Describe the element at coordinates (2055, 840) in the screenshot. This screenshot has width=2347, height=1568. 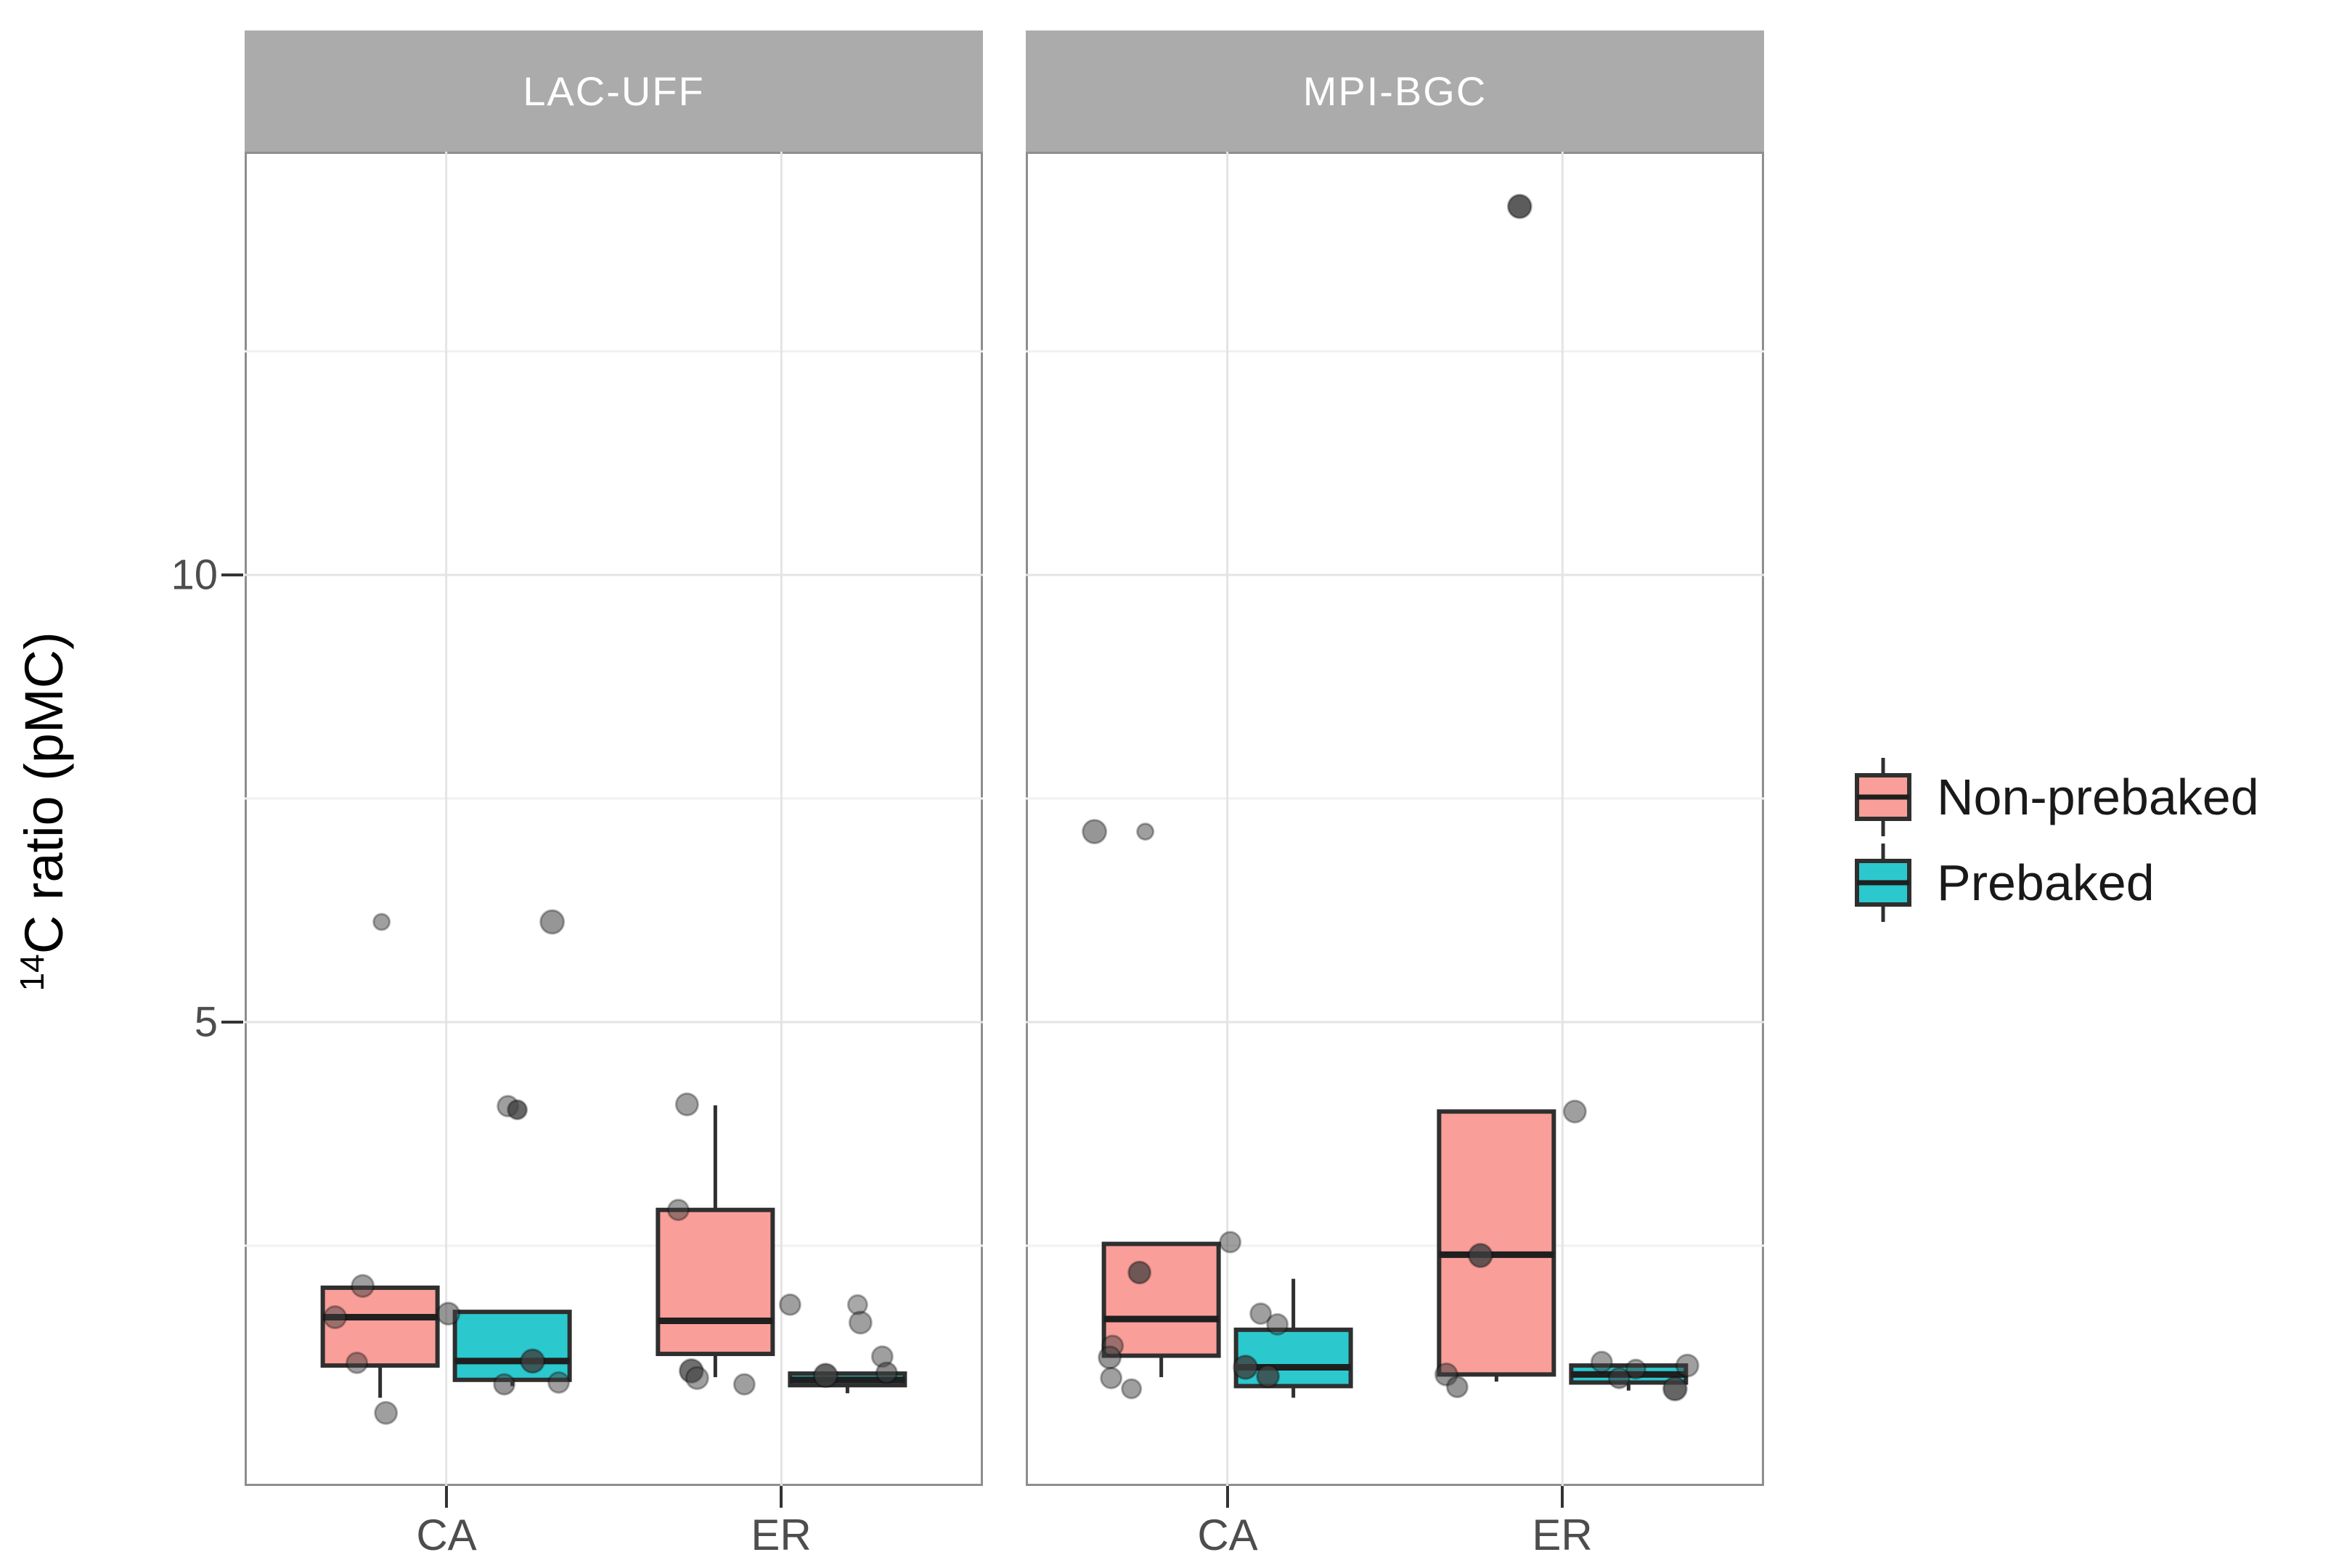
I see `legend: Non-prebaked Prebaked` at that location.